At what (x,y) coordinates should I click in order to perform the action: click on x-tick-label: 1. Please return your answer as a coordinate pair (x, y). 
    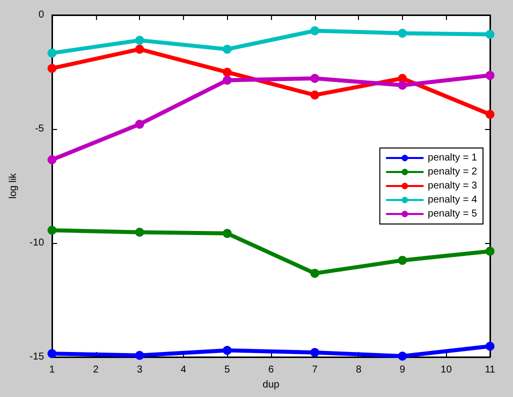
    Looking at the image, I should click on (52, 370).